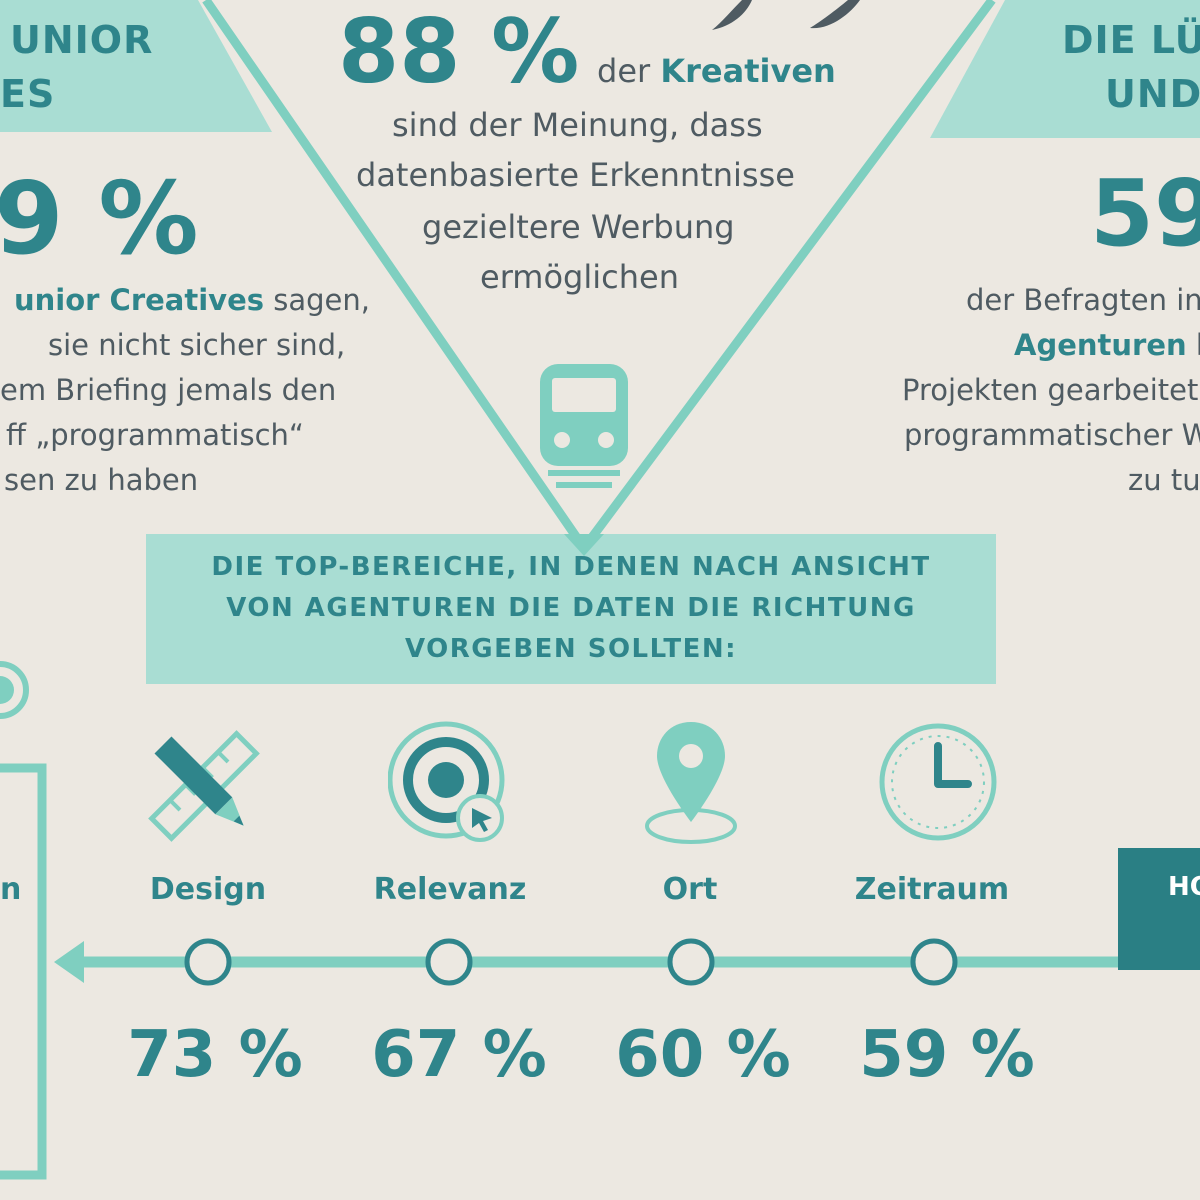  Describe the element at coordinates (215, 1055) in the screenshot. I see `percent-design: 73 %` at that location.